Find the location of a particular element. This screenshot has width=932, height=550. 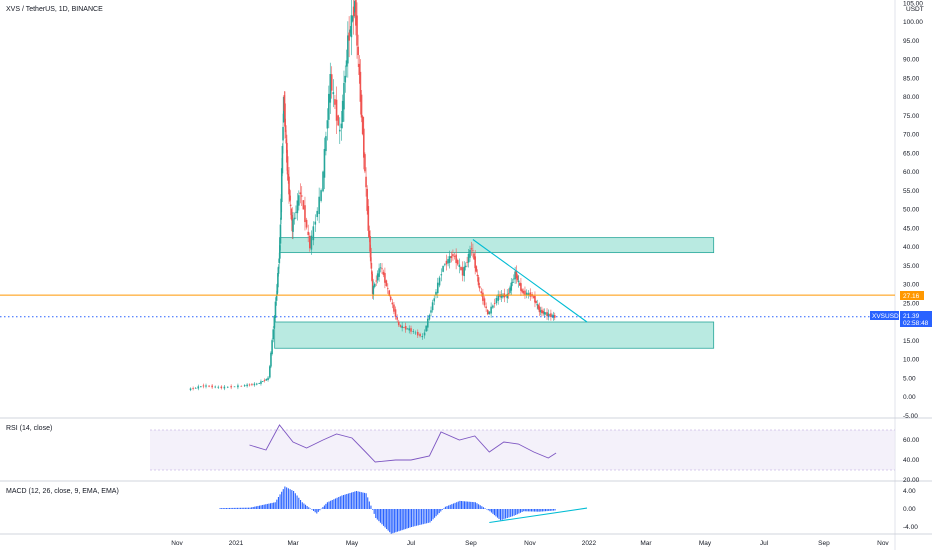

price-tick-label: 95.00 is located at coordinates (911, 41).